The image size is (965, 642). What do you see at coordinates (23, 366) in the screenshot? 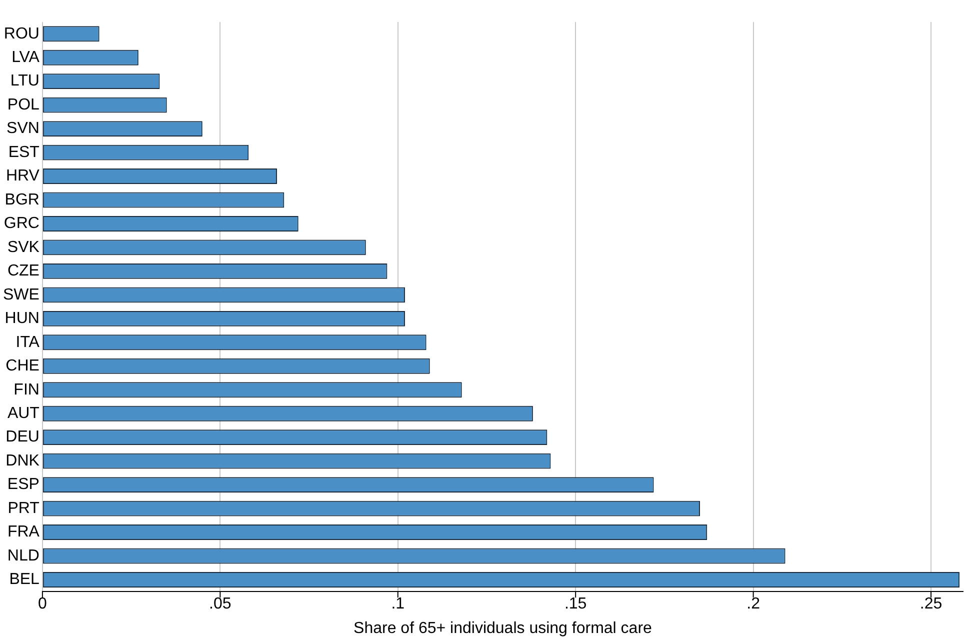
I see `y-tick-label: CHE` at bounding box center [23, 366].